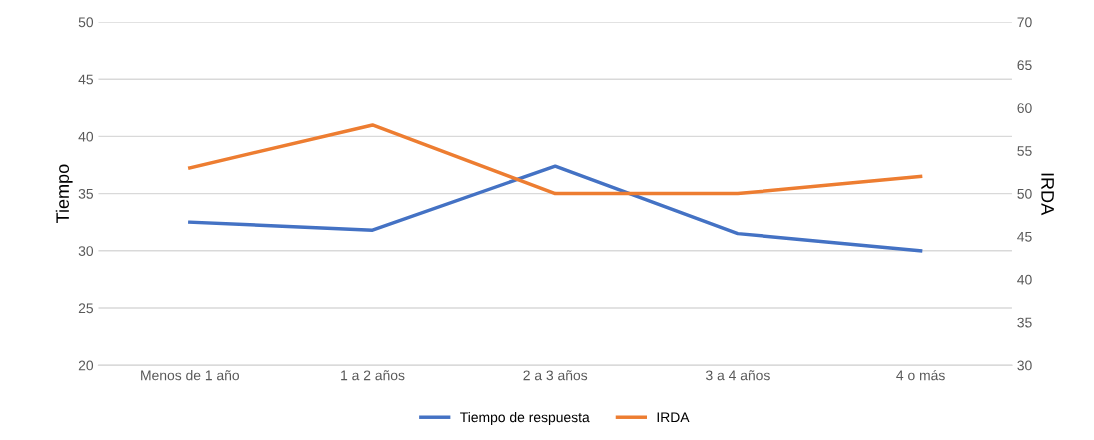  Describe the element at coordinates (86, 22) in the screenshot. I see `y-tick-label: 50` at that location.